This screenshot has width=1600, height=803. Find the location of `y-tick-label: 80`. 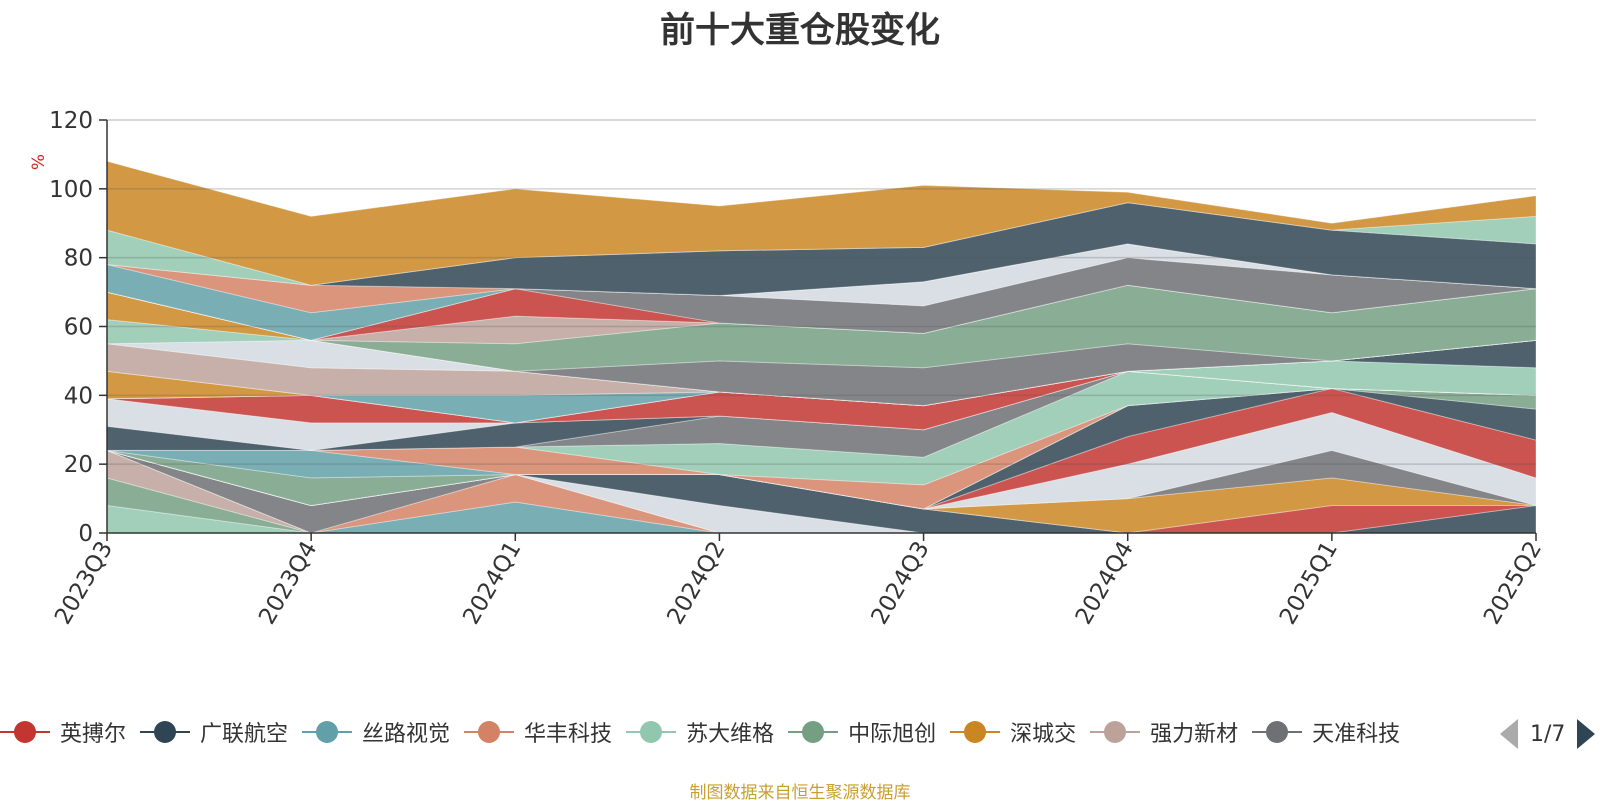

y-tick-label: 80 is located at coordinates (78, 259).